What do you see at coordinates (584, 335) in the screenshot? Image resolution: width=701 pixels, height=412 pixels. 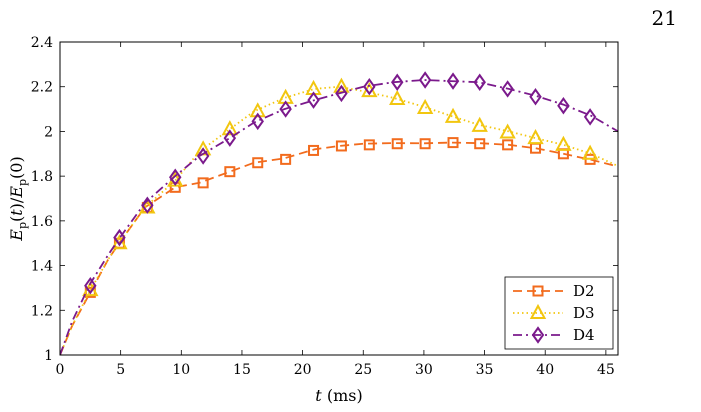 I see `legend-label: D4` at bounding box center [584, 335].